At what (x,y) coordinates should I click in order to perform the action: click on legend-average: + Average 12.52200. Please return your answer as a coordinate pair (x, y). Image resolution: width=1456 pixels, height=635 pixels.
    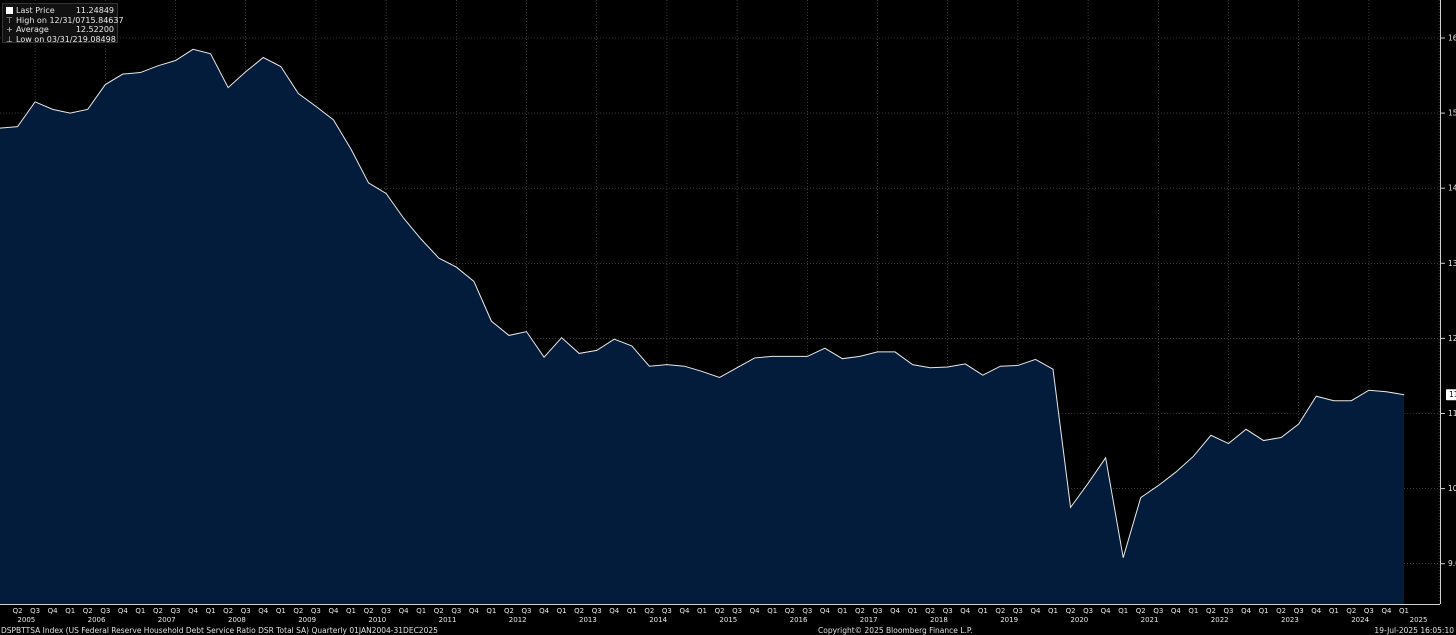
    Looking at the image, I should click on (60, 29).